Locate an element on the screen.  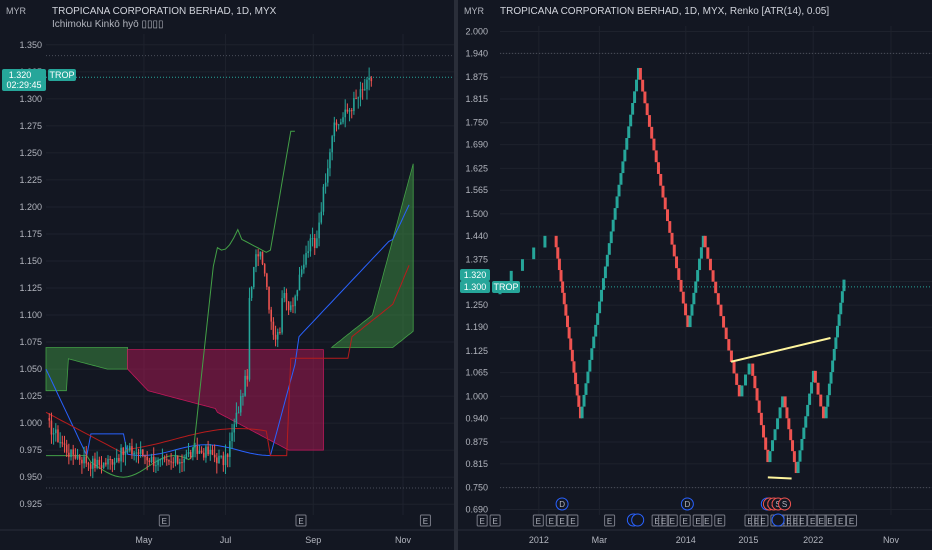
last-price-value: 1.320 is located at coordinates (475, 275).